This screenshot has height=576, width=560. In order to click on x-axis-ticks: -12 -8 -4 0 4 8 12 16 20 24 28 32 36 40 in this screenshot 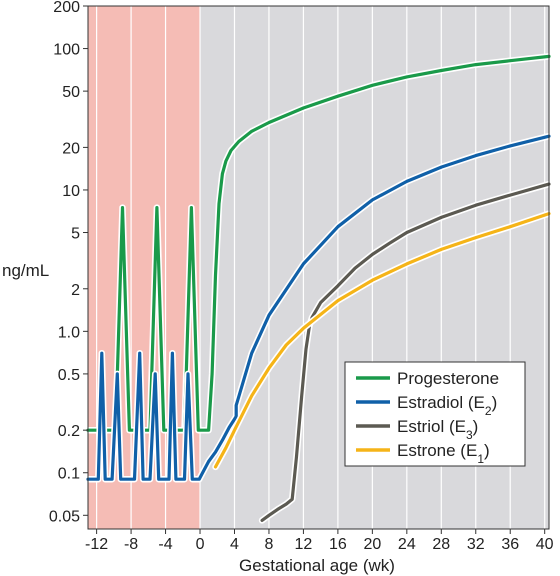, I will do `click(319, 541)`.